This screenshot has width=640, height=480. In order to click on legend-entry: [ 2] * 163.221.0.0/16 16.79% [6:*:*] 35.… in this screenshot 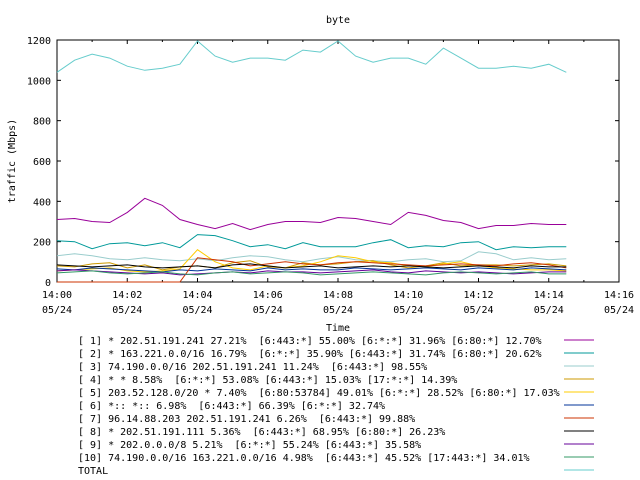, I will do `click(310, 354)`.